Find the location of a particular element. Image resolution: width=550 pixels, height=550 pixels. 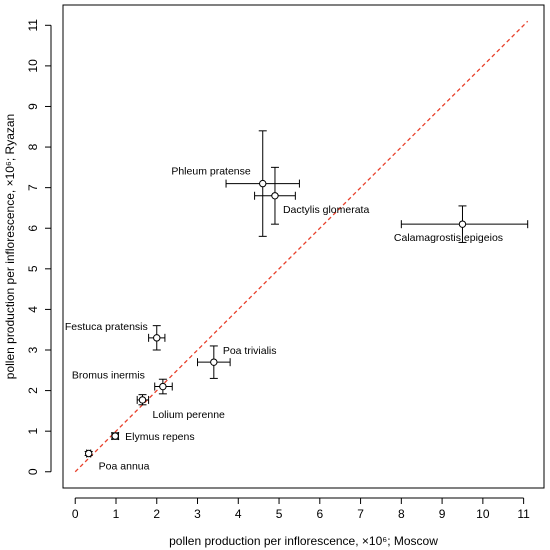

y-tick-label: 3 is located at coordinates (33, 349).